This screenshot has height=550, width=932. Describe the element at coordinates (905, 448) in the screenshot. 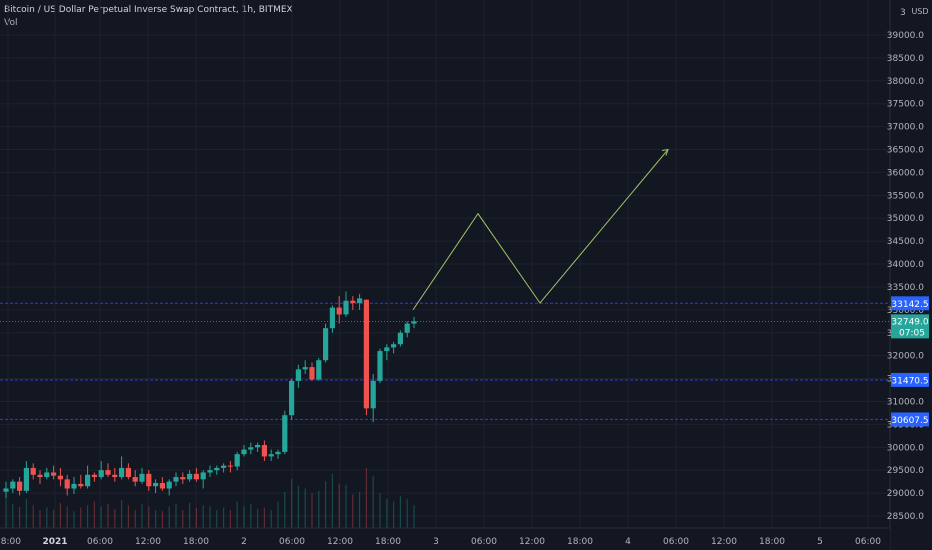

I see `price-tick-label: 30000.0` at that location.